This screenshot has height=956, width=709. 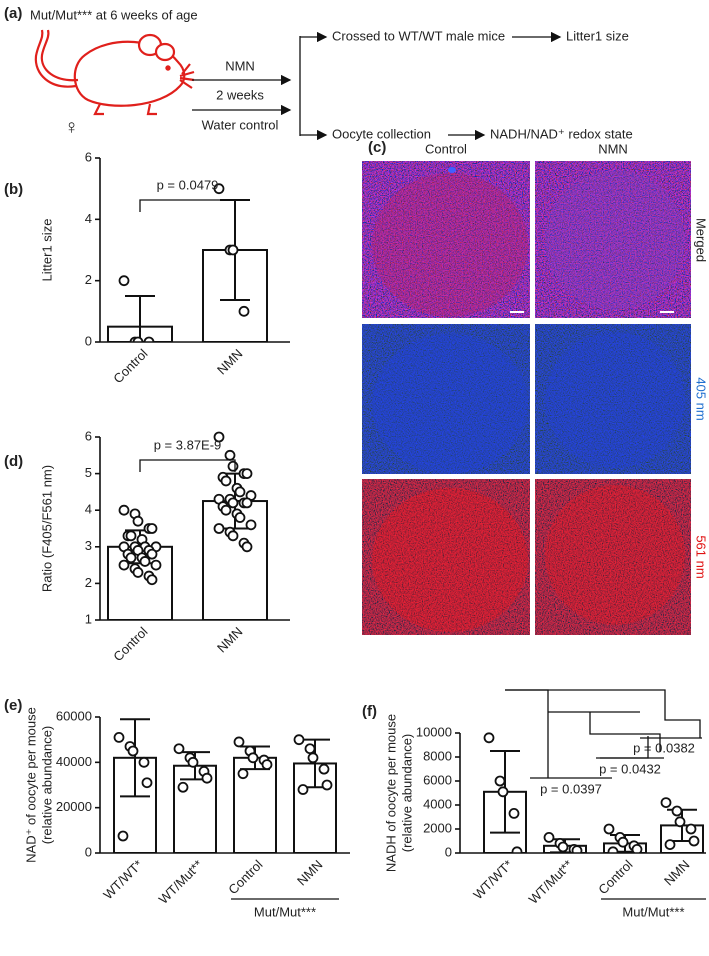 I want to click on treatment: NMN, so click(x=240, y=65).